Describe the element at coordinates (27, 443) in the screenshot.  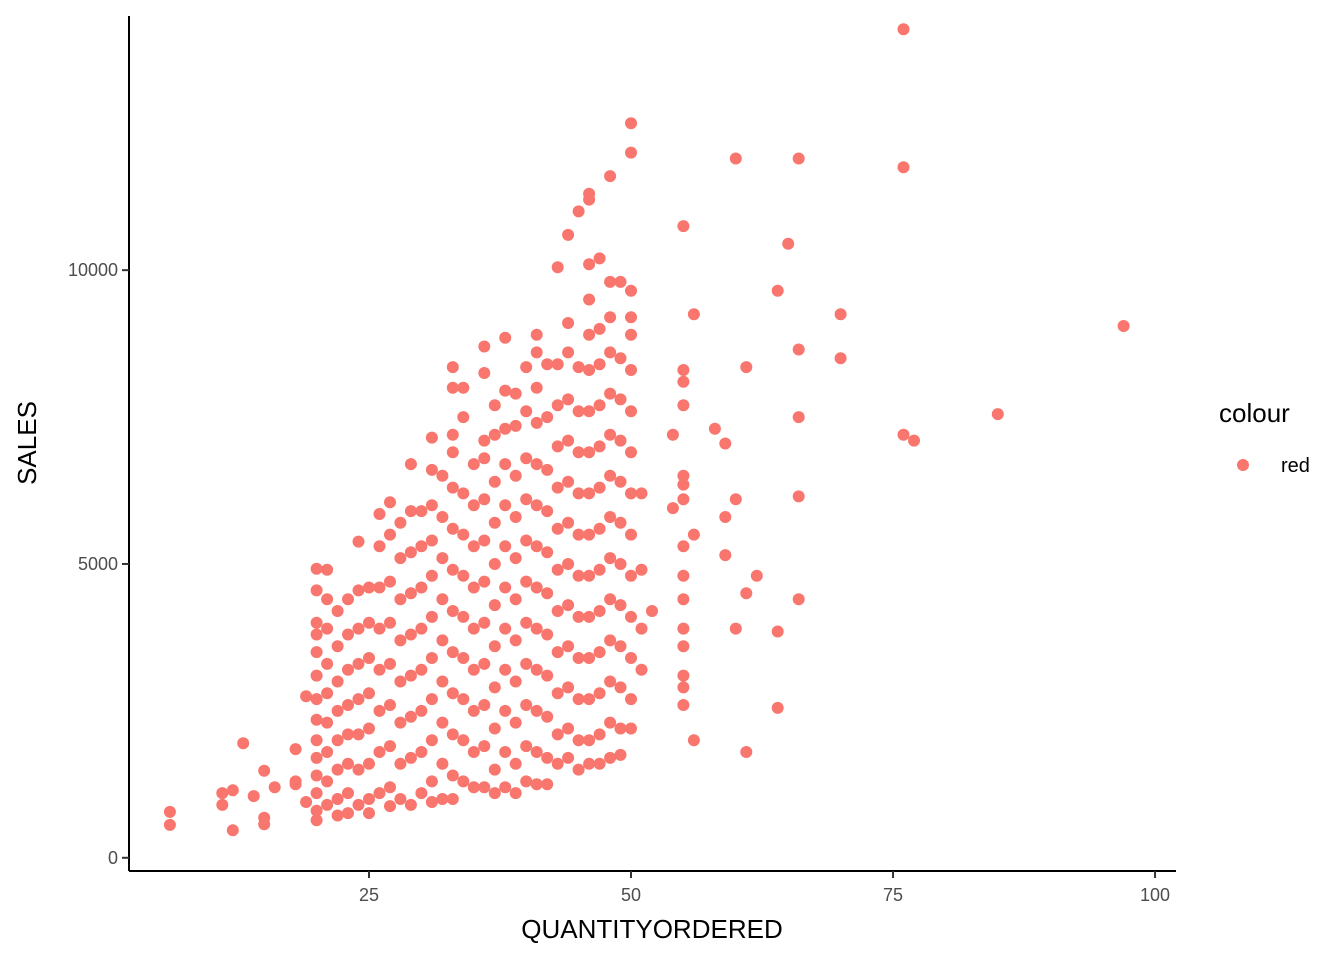
I see `y-axis-title: SALES` at that location.